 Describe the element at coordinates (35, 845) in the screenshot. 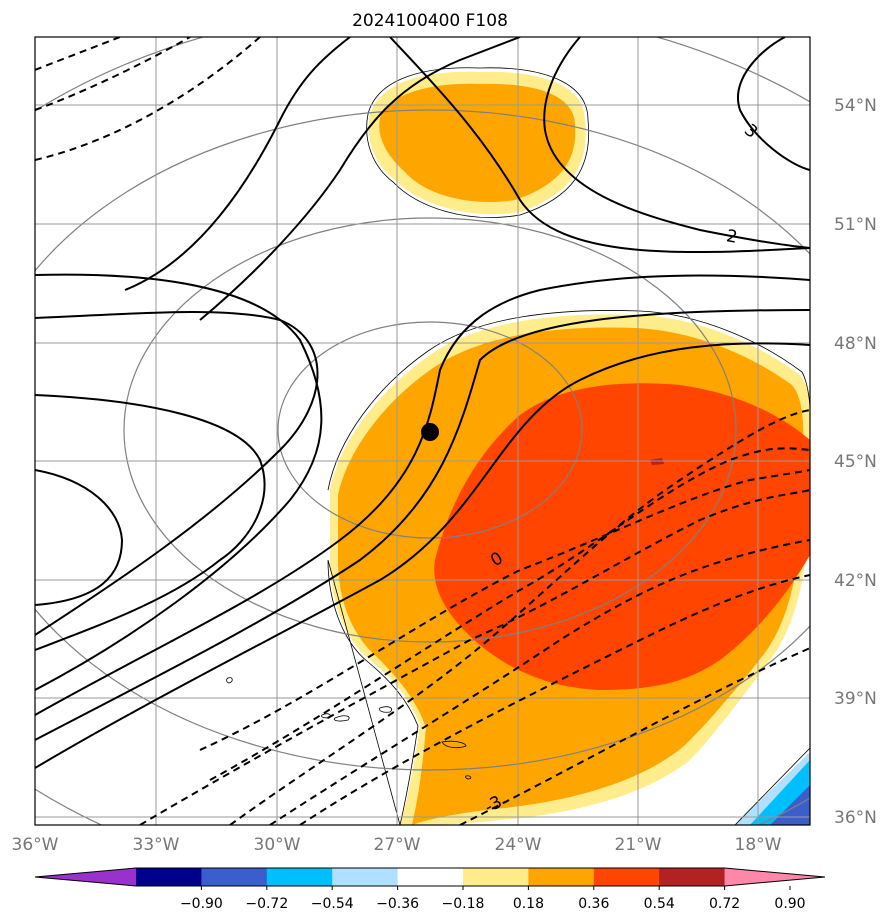

I see `lon-label: 36°W` at that location.